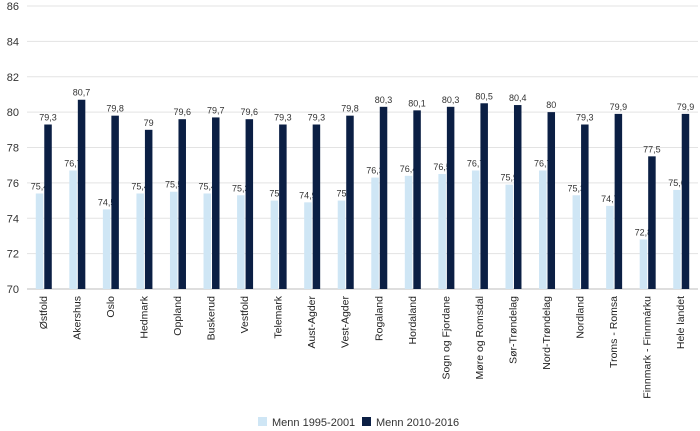 Image resolution: width=700 pixels, height=431 pixels. What do you see at coordinates (111, 307) in the screenshot?
I see `category-label: Oslo` at bounding box center [111, 307].